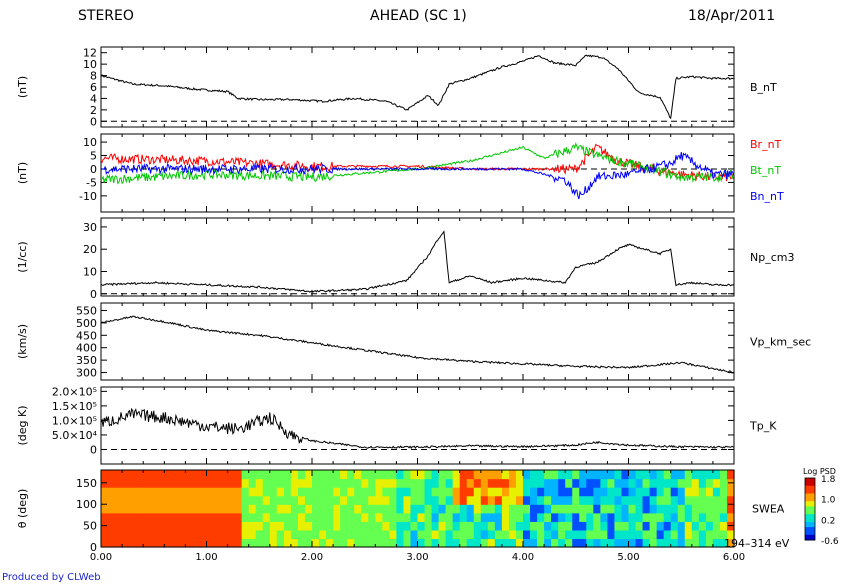 Image resolution: width=864 pixels, height=584 pixels. What do you see at coordinates (86, 483) in the screenshot?
I see `y-tick-label: 150` at bounding box center [86, 483].